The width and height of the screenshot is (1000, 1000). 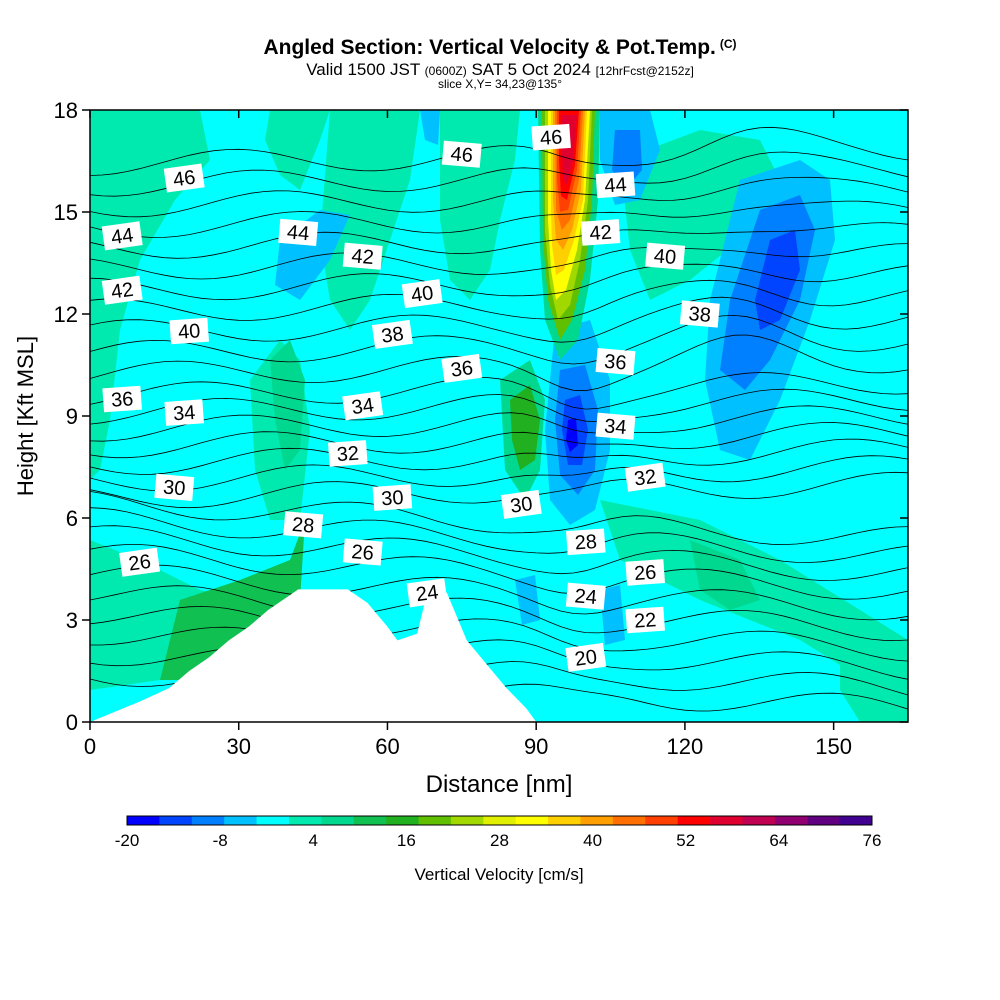 What do you see at coordinates (220, 840) in the screenshot?
I see `colorbar-tick-label: -8` at bounding box center [220, 840].